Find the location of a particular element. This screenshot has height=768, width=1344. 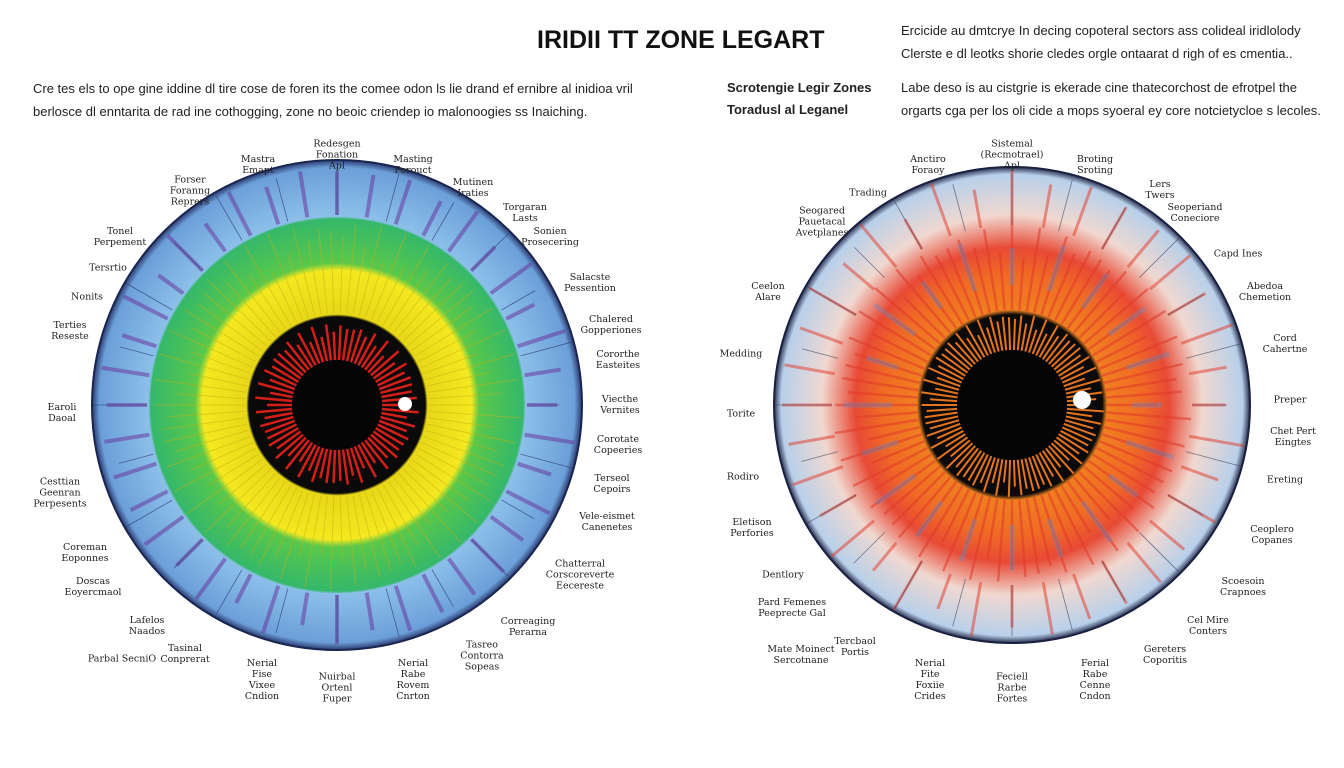

left-zone-label: Corotate Copeeries is located at coordinates (618, 445).